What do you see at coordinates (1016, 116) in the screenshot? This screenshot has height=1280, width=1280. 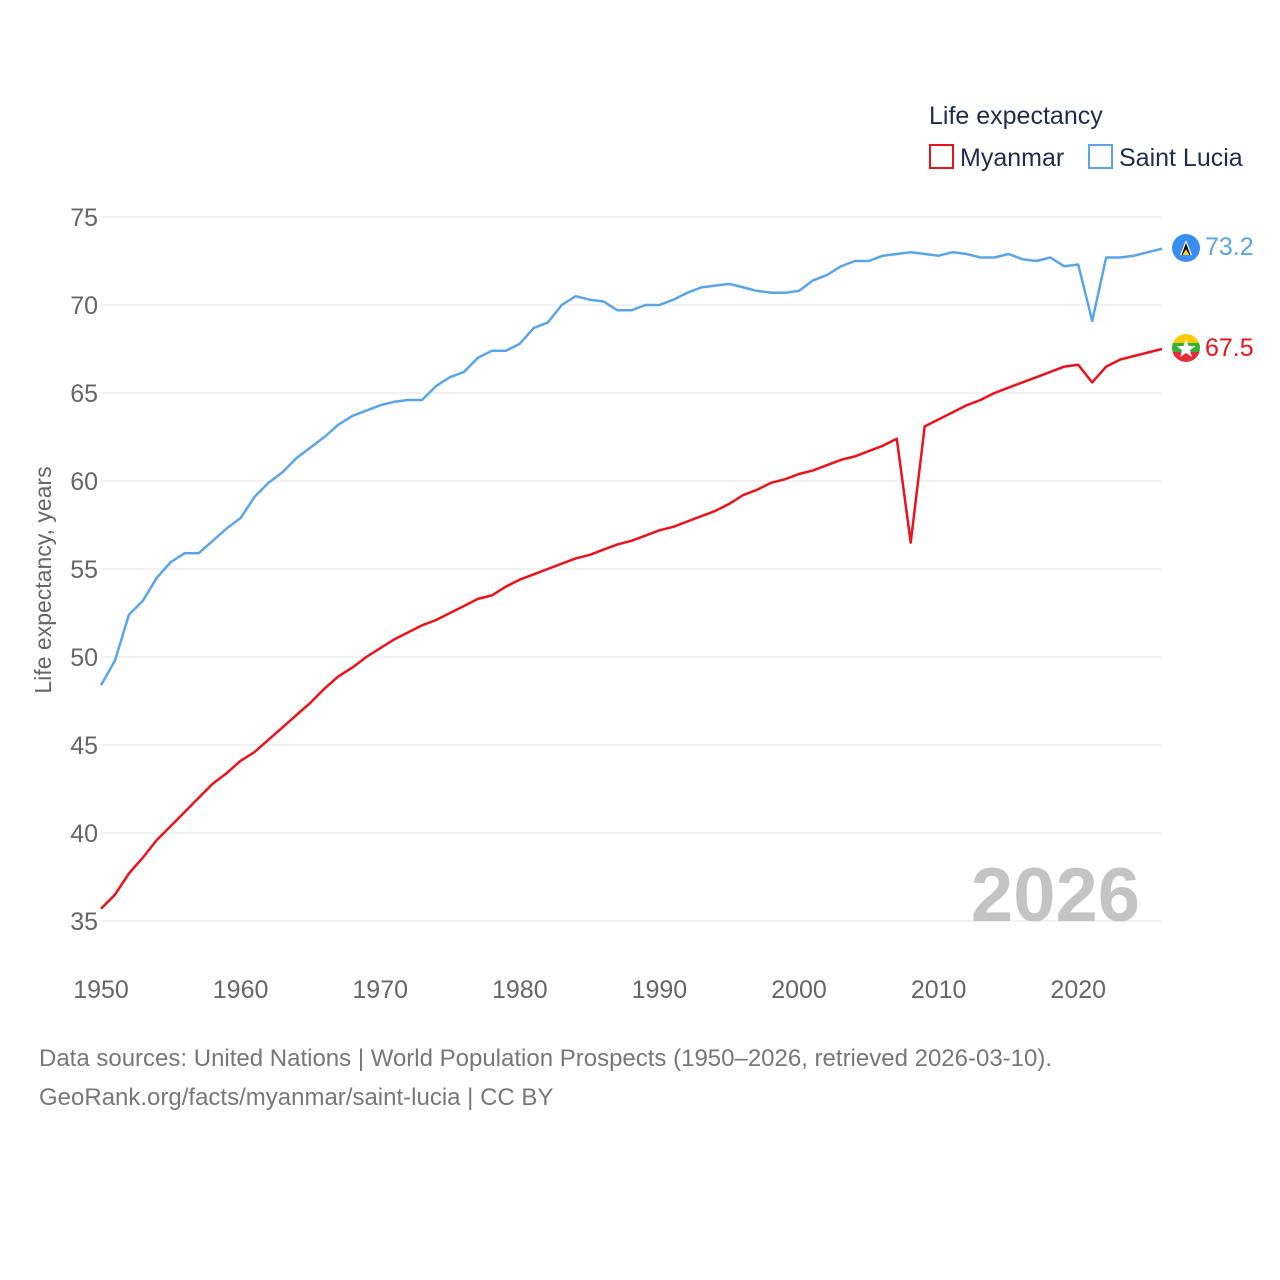 I see `legend-title: Life expectancy` at bounding box center [1016, 116].